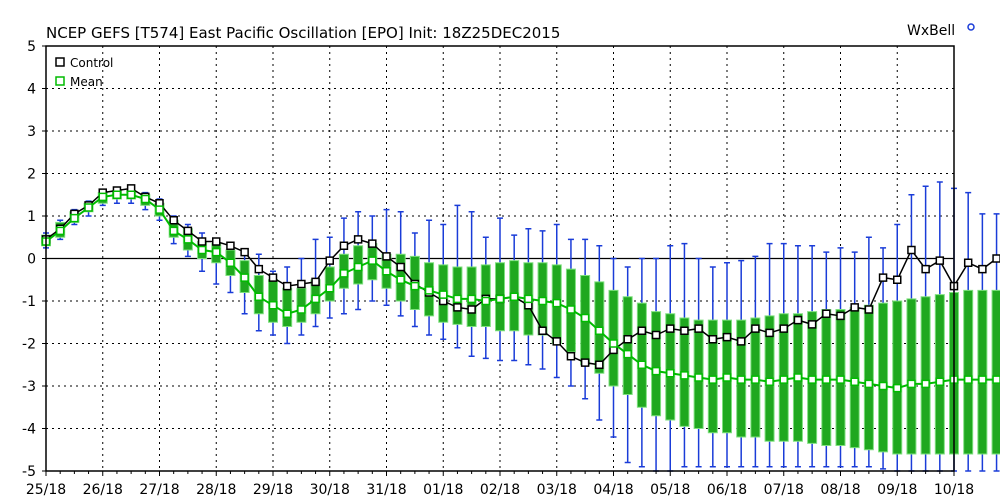  I want to click on logo-text: WxBell, so click(931, 31).